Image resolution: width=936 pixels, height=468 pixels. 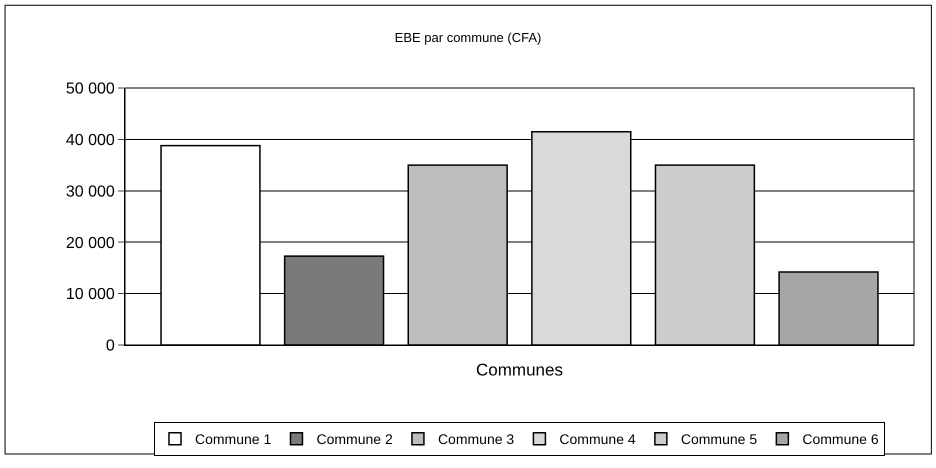 What do you see at coordinates (233, 439) in the screenshot?
I see `legend-label: Commune 1` at bounding box center [233, 439].